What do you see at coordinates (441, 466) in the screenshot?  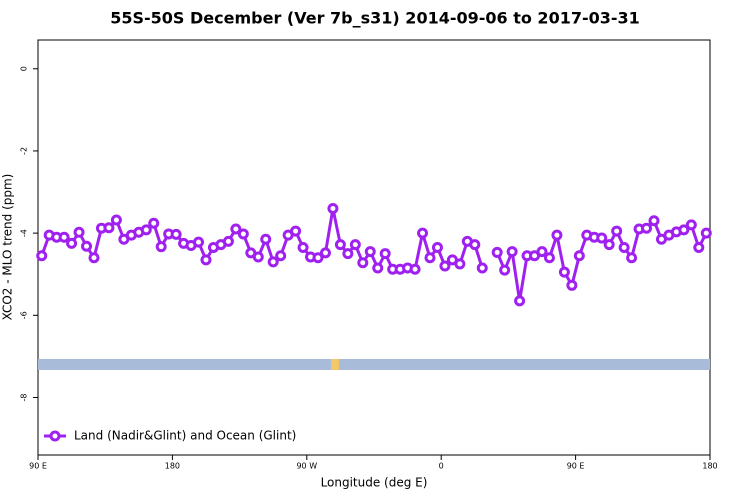 I see `x-tick-label: 0` at bounding box center [441, 466].